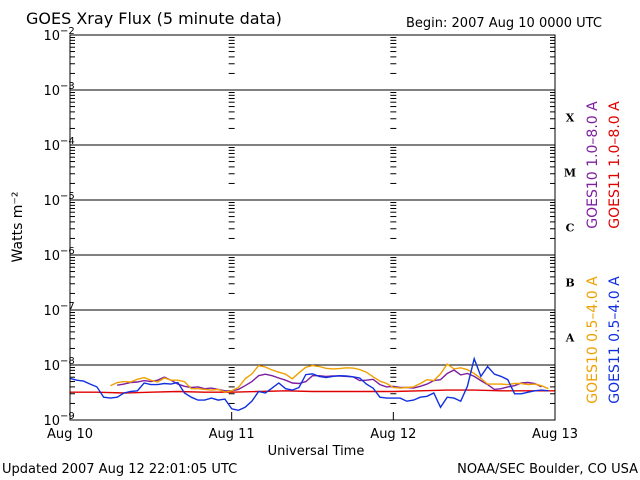  I want to click on y-tick-exponent: −2, so click(67, 31).